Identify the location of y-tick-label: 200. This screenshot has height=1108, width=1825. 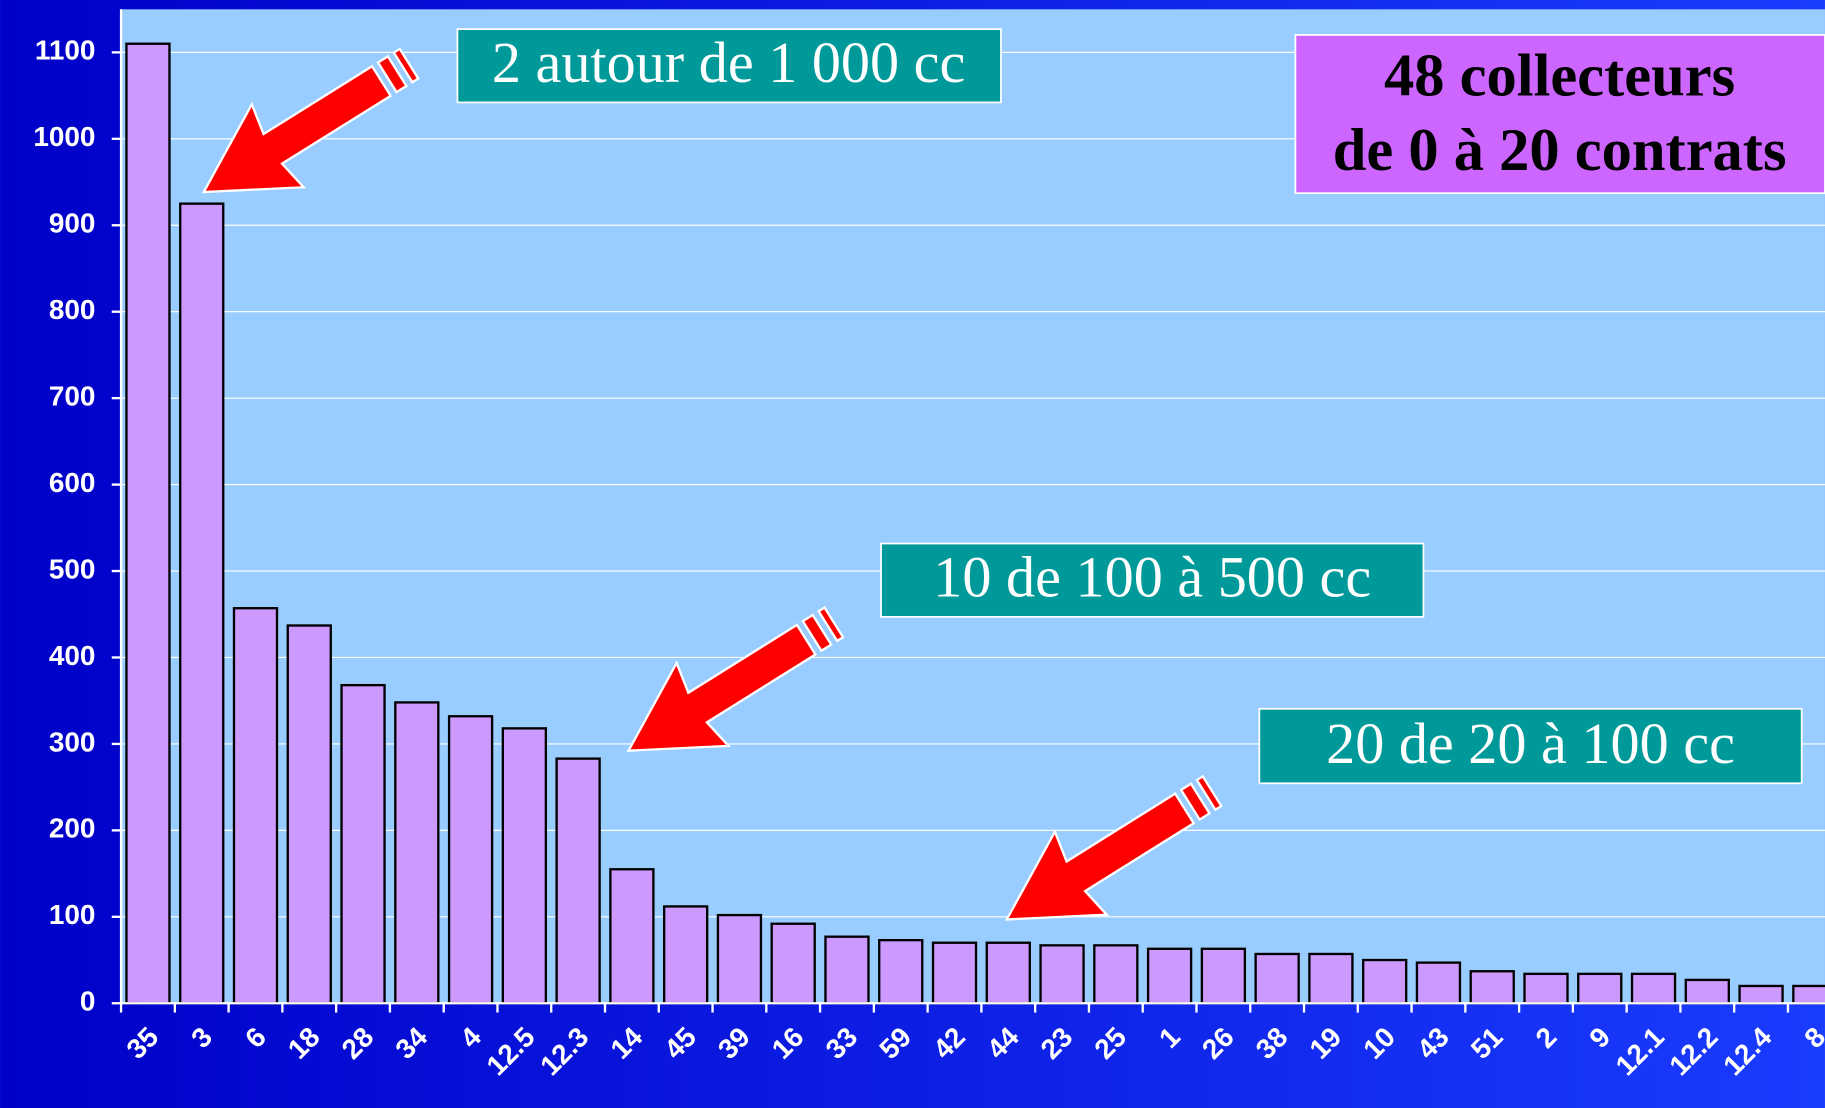
(72, 828).